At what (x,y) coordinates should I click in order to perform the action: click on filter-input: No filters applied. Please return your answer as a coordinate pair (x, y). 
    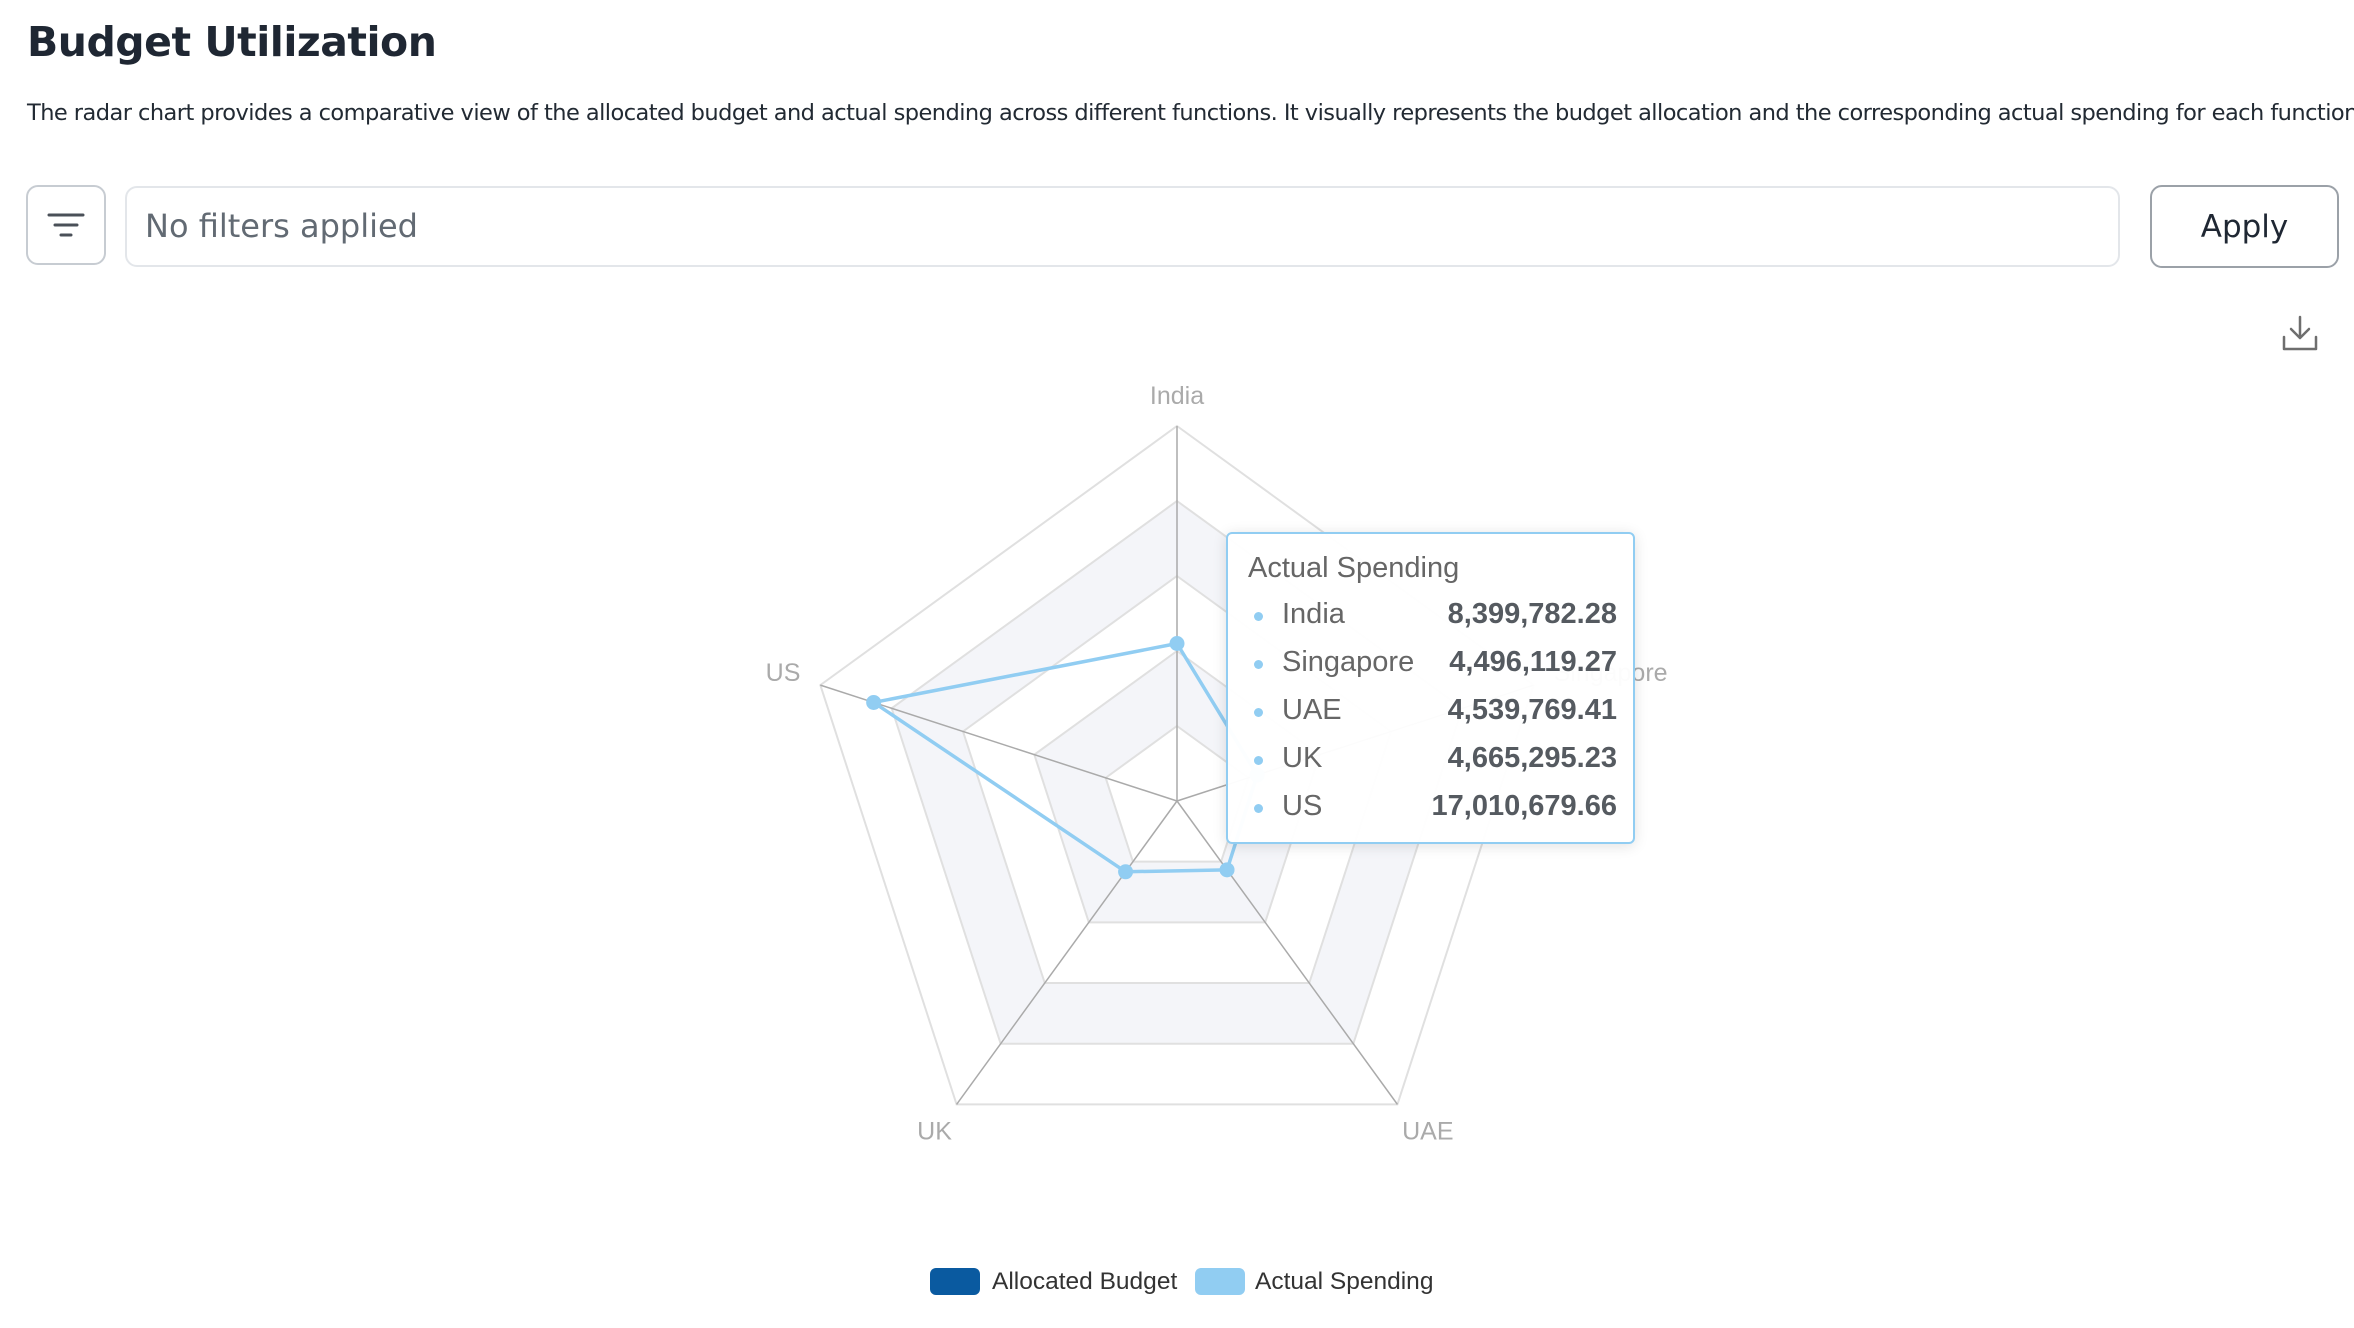
    Looking at the image, I should click on (1122, 226).